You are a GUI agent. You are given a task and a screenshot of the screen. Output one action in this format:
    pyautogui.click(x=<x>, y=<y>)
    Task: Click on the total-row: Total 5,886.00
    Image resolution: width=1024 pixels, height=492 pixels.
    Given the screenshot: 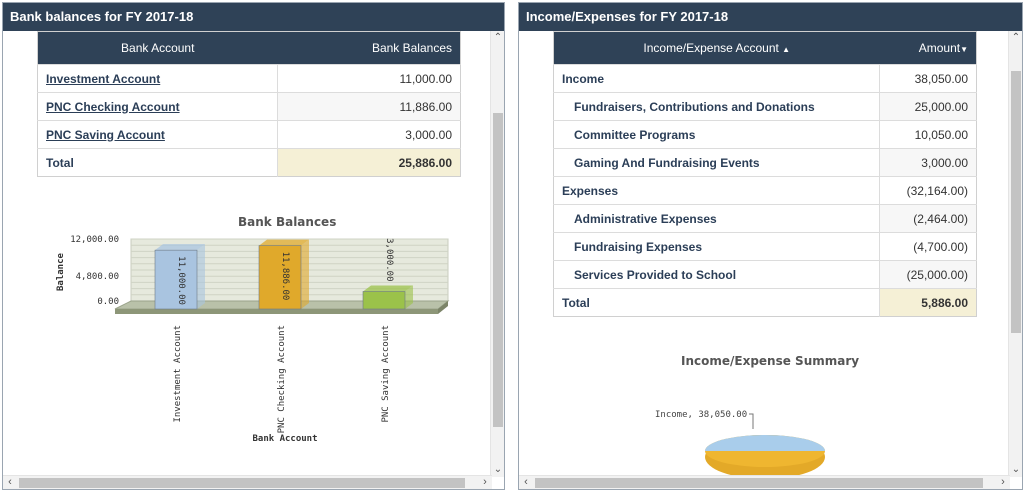 What is the action you would take?
    pyautogui.click(x=765, y=302)
    